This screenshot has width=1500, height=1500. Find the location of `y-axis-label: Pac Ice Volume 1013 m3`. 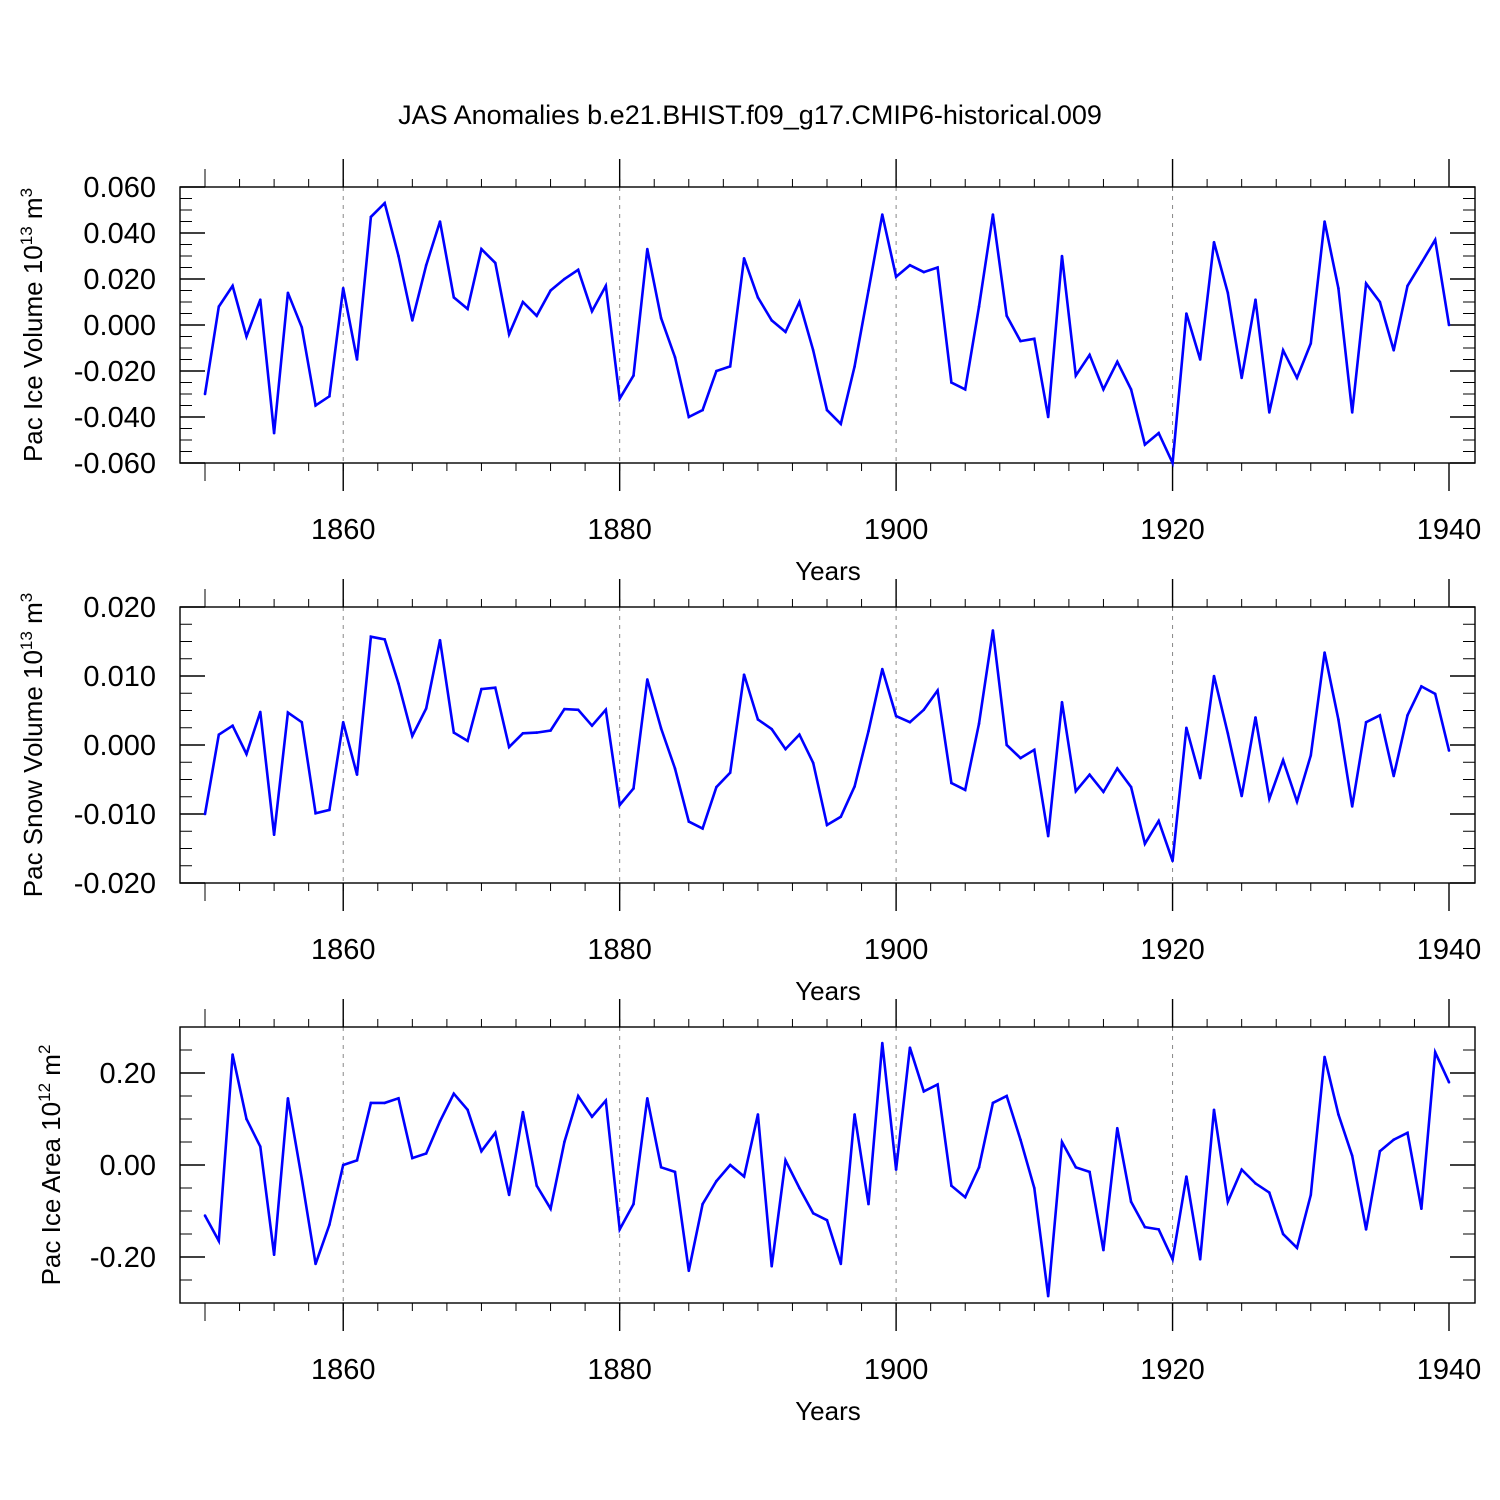

y-axis-label: Pac Ice Volume 1013 m3 is located at coordinates (32, 325).